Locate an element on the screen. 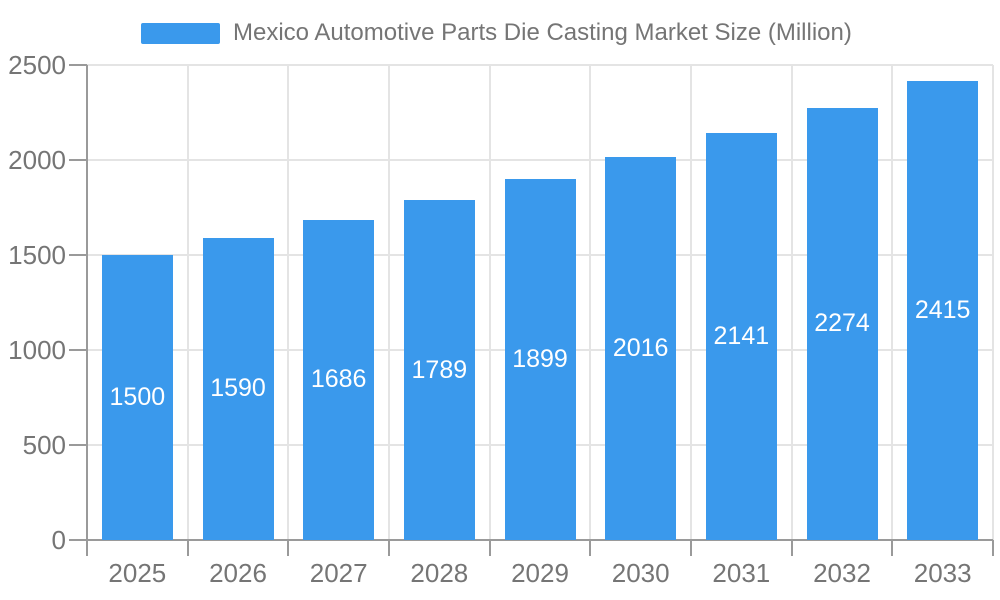  x-axis-tick-label: 2027 is located at coordinates (338, 573).